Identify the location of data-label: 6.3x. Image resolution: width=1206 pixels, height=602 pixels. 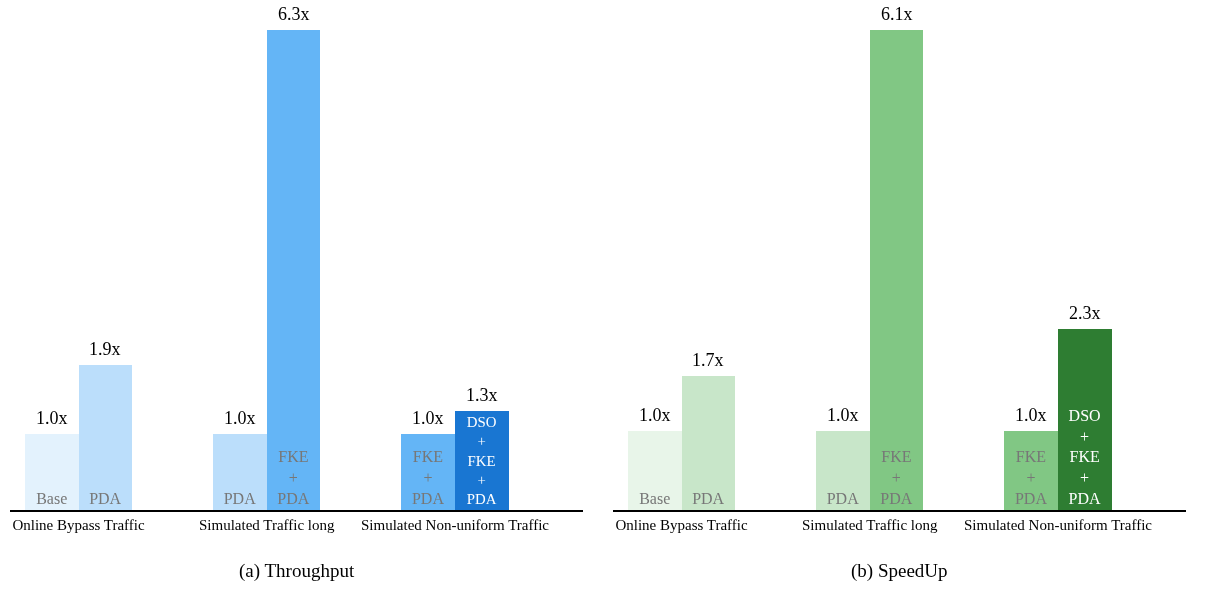
(294, 14).